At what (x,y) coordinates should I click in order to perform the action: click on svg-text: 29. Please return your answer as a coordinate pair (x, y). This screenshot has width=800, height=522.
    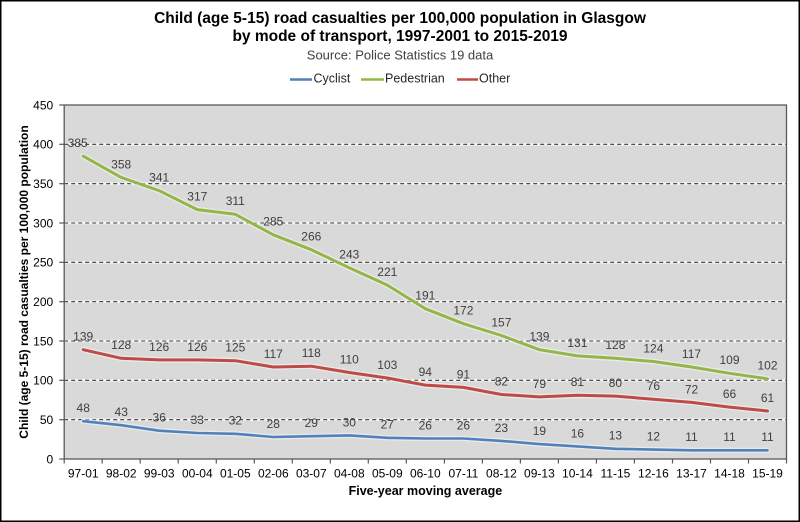
    Looking at the image, I should click on (312, 423).